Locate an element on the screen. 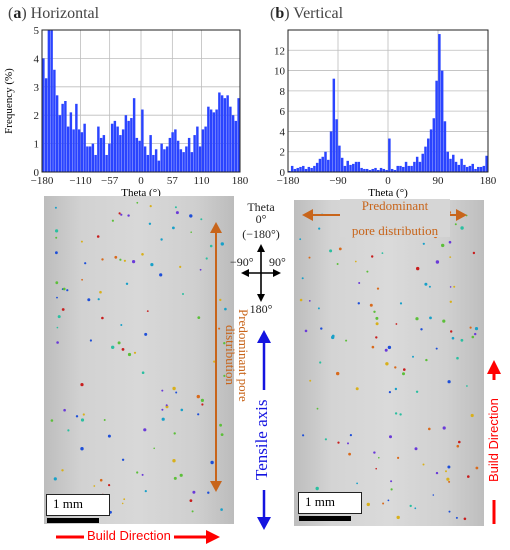 The width and height of the screenshot is (510, 550). scale-bar-right-label: 1 mm is located at coordinates (320, 501).